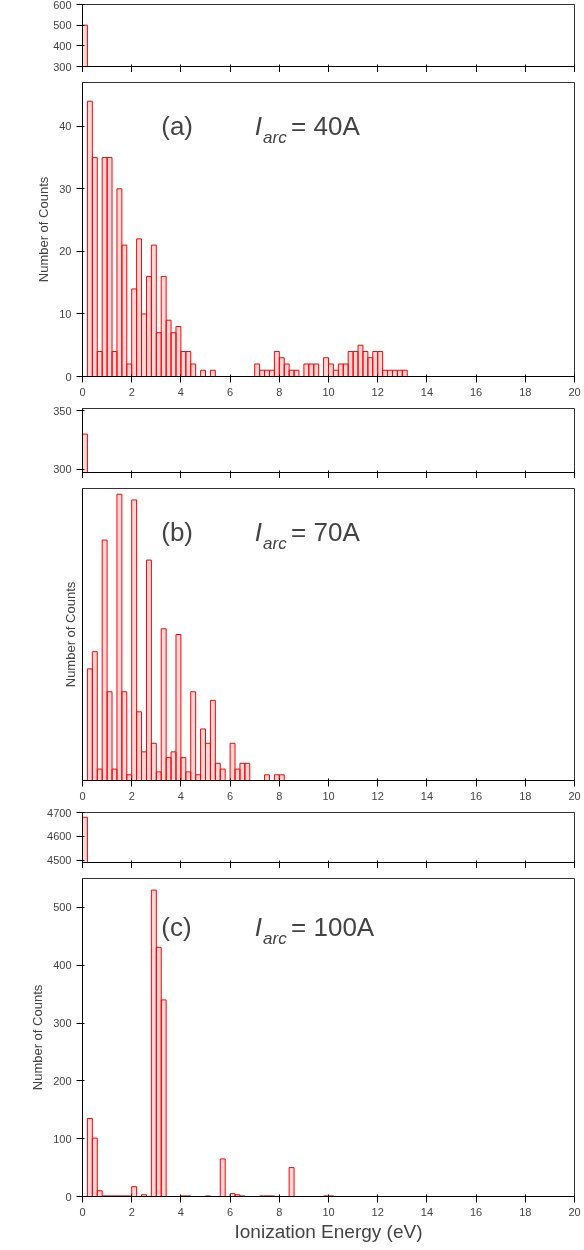  What do you see at coordinates (65, 188) in the screenshot?
I see `y-tick-label: 30` at bounding box center [65, 188].